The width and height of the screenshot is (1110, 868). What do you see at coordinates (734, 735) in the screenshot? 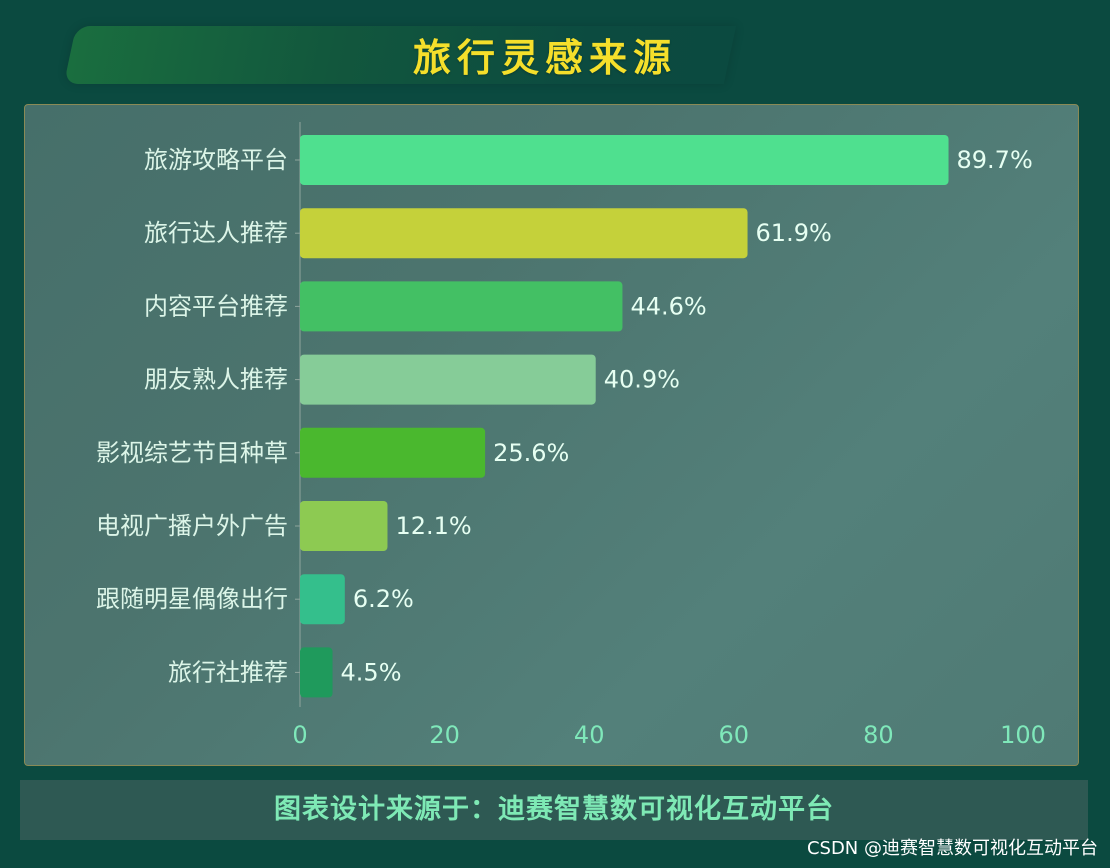
I see `x-tick-label: 60` at bounding box center [734, 735].